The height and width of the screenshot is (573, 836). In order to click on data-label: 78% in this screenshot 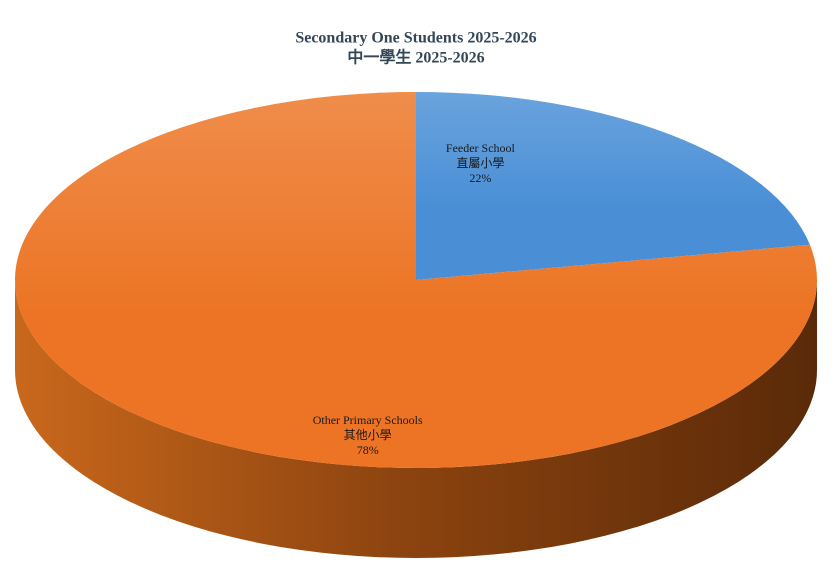, I will do `click(368, 450)`.